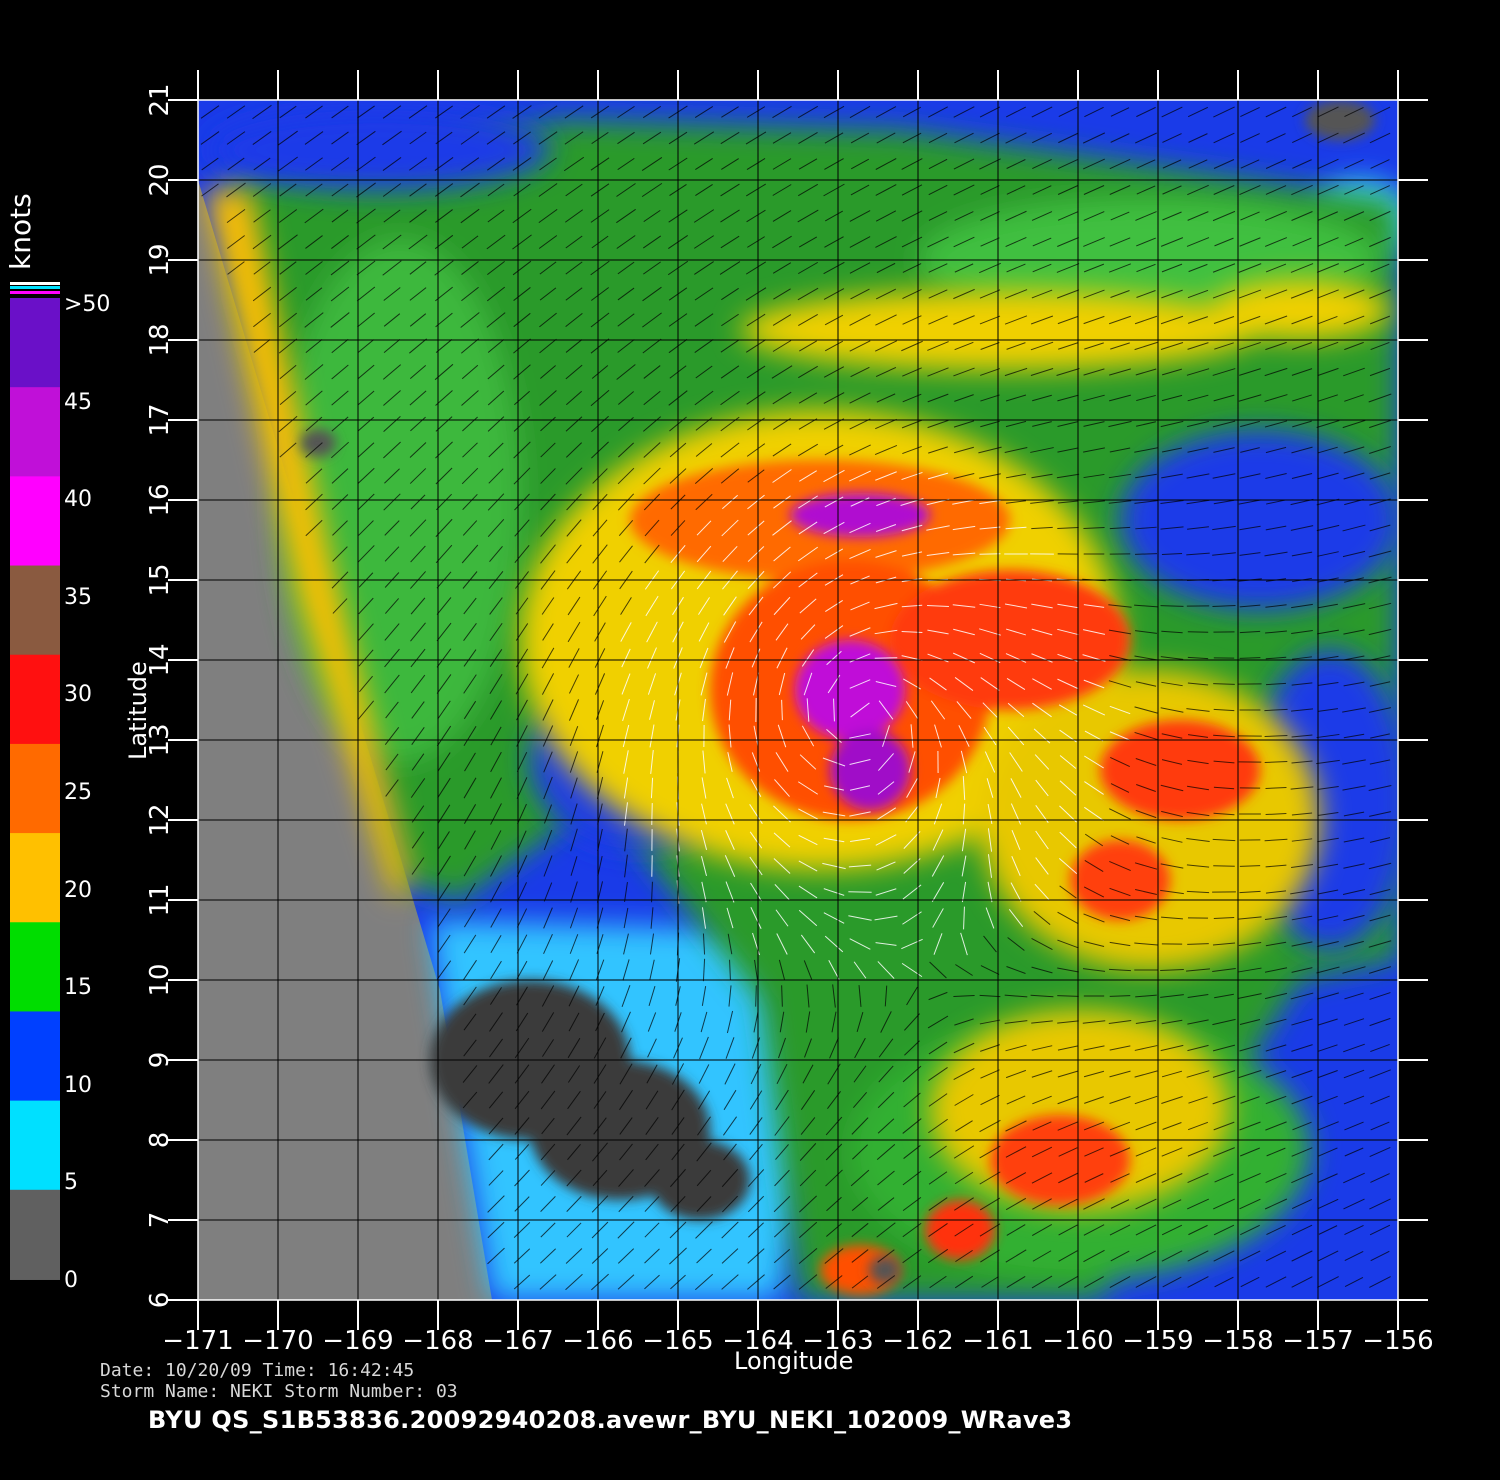  What do you see at coordinates (78, 1085) in the screenshot?
I see `colorbar-label: 10` at bounding box center [78, 1085].